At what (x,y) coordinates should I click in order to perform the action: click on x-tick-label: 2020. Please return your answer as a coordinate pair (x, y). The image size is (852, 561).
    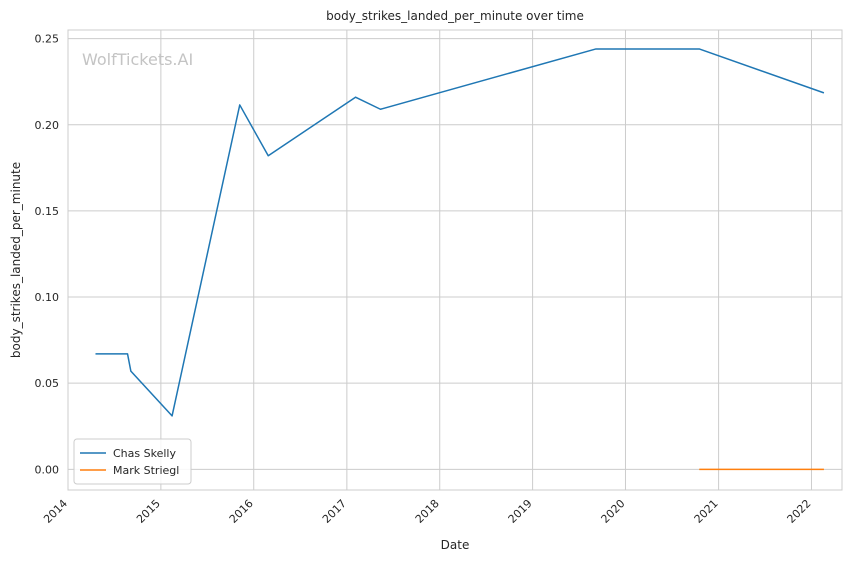
    Looking at the image, I should click on (613, 511).